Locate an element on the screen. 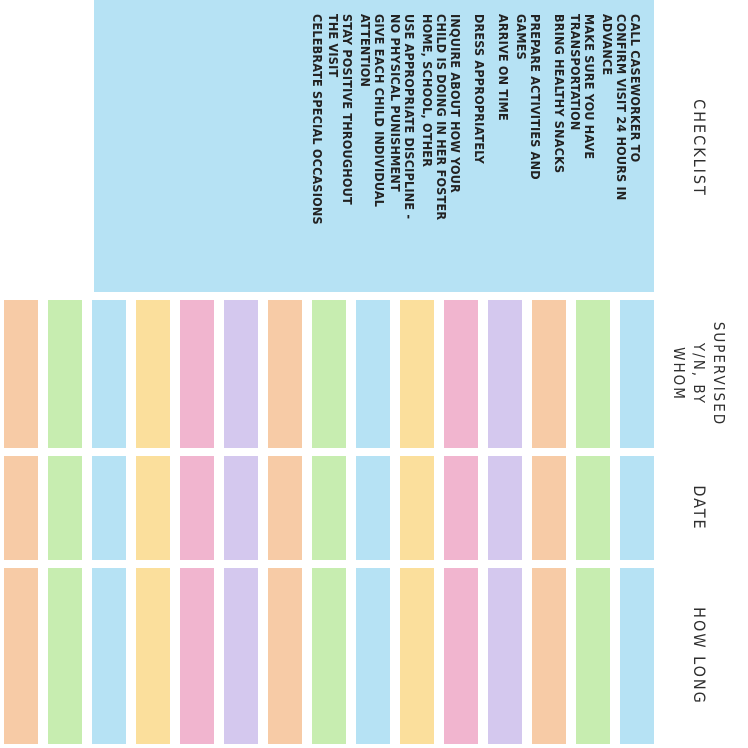 This screenshot has height=748, width=748. supervised-header: SUPERVISED Y/N, BY WHOM is located at coordinates (699, 374).